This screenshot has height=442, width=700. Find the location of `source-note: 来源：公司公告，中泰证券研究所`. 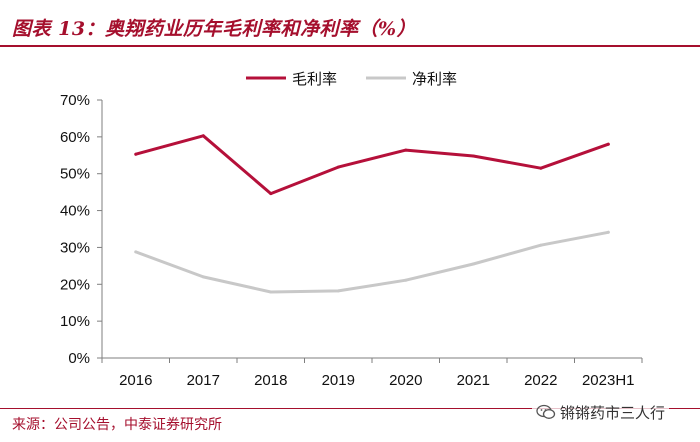

source-note: 来源：公司公告，中泰证券研究所 is located at coordinates (117, 425).